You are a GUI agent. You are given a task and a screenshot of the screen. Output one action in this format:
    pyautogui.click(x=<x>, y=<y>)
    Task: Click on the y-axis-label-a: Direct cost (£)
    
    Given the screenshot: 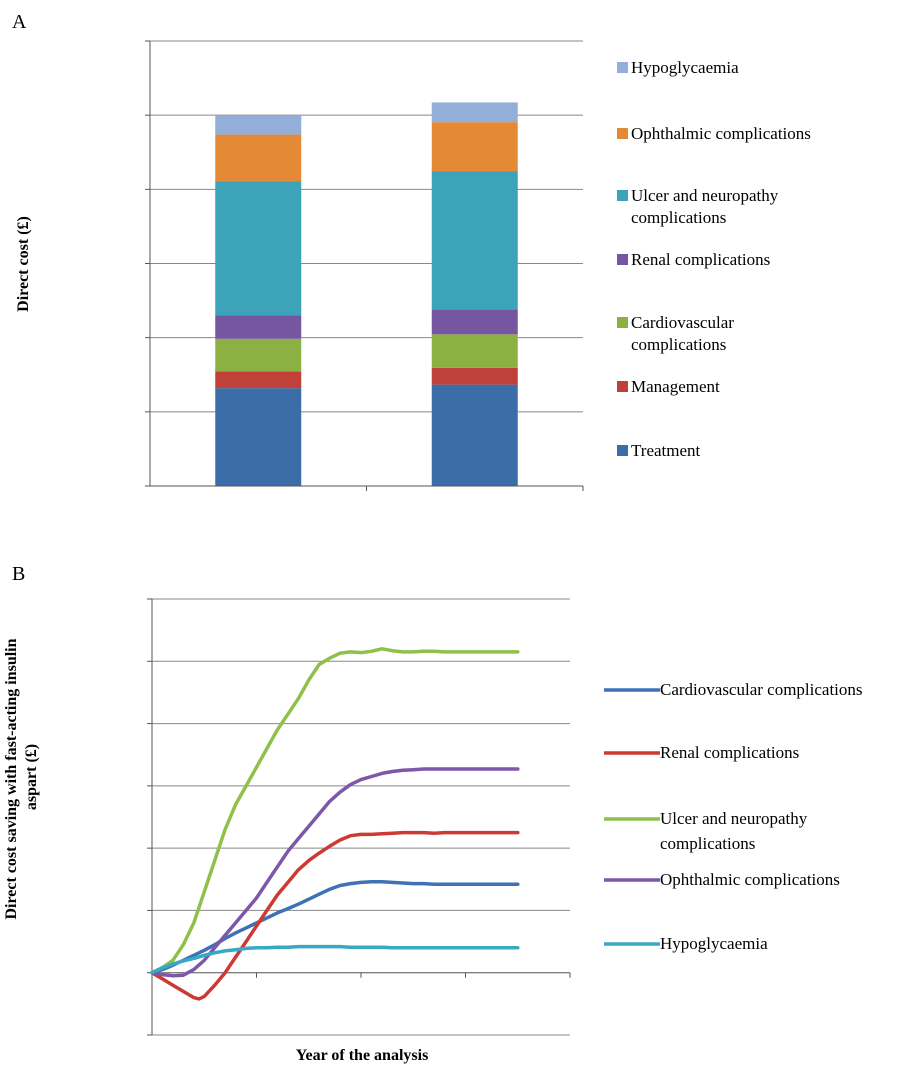 What is the action you would take?
    pyautogui.click(x=23, y=264)
    